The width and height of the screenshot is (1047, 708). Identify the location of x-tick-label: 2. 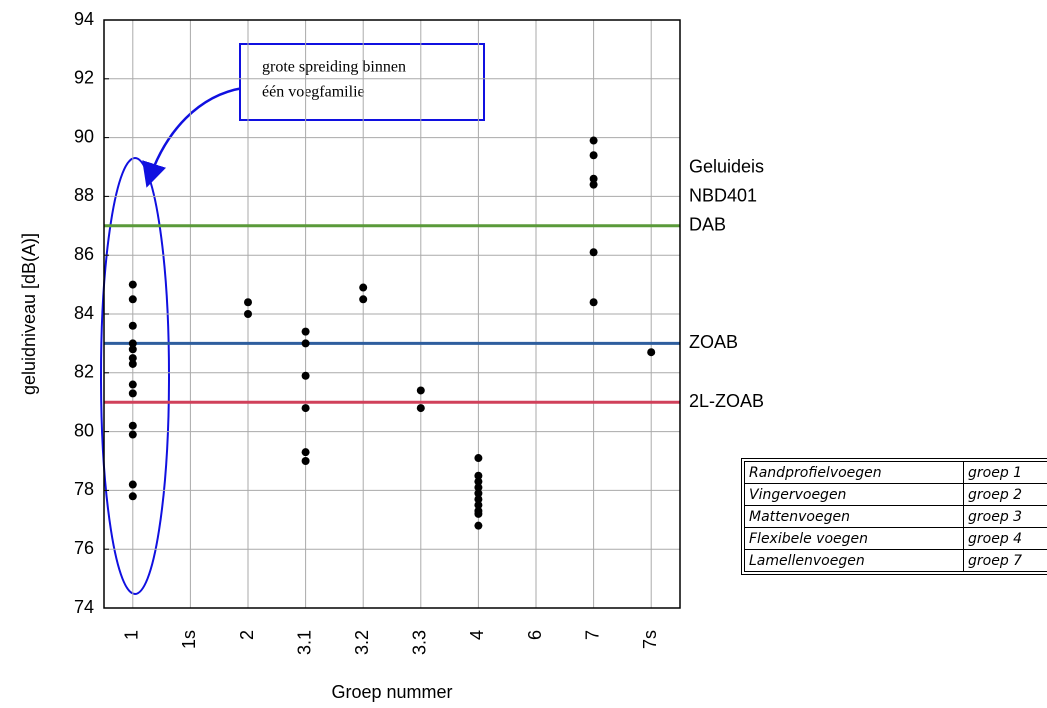
(247, 635).